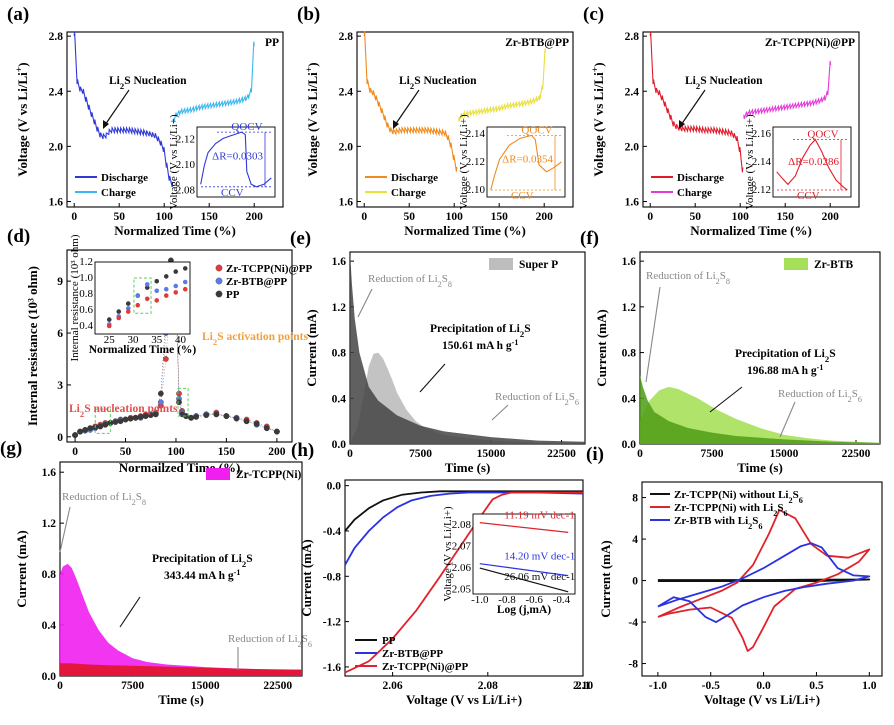 The image size is (894, 725). Describe the element at coordinates (810, 43) in the screenshot. I see `panel-tag: Zr-TCPP(Ni)@PP` at that location.